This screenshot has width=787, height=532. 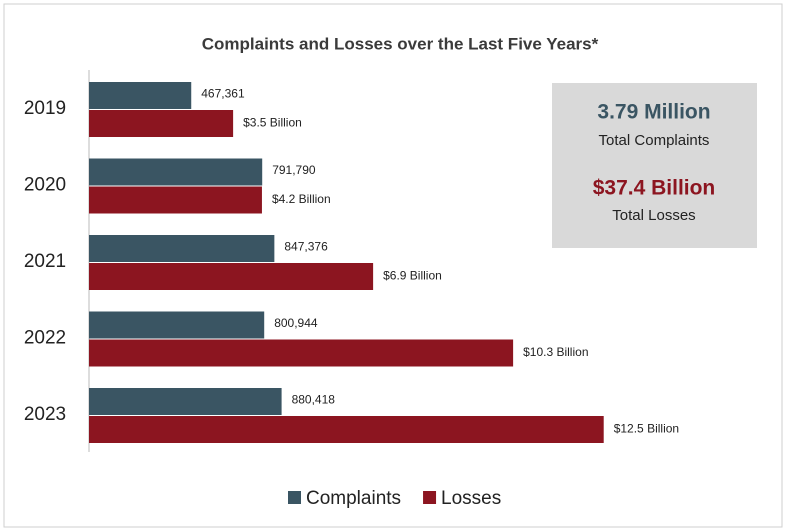 I want to click on legend-label: Complaints, so click(x=353, y=498).